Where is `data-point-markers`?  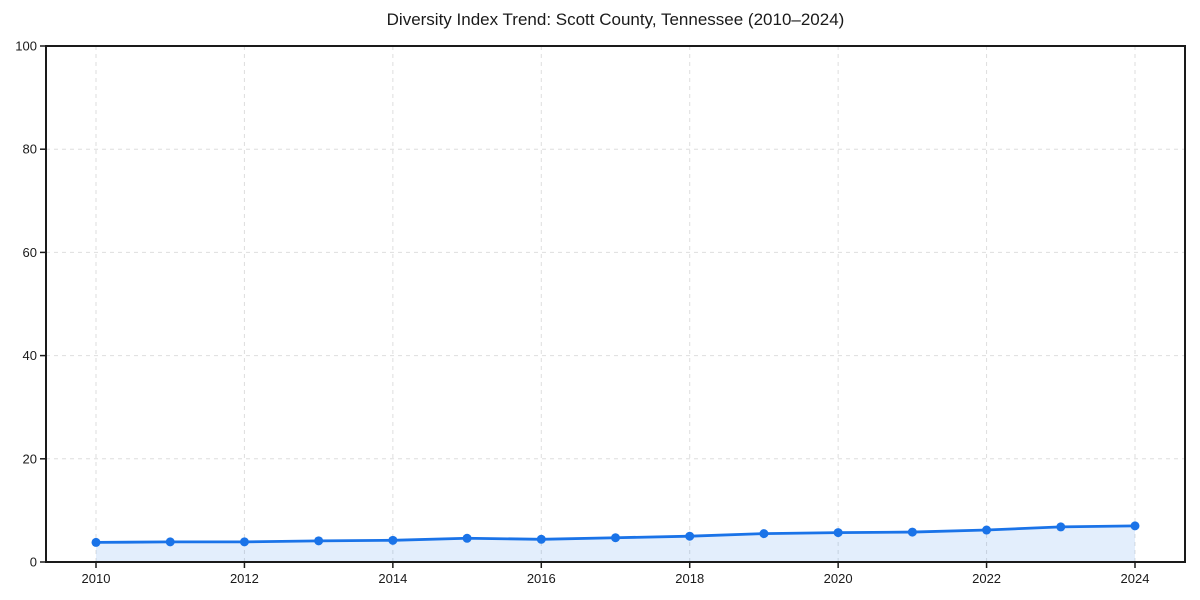
data-point-markers is located at coordinates (615, 534).